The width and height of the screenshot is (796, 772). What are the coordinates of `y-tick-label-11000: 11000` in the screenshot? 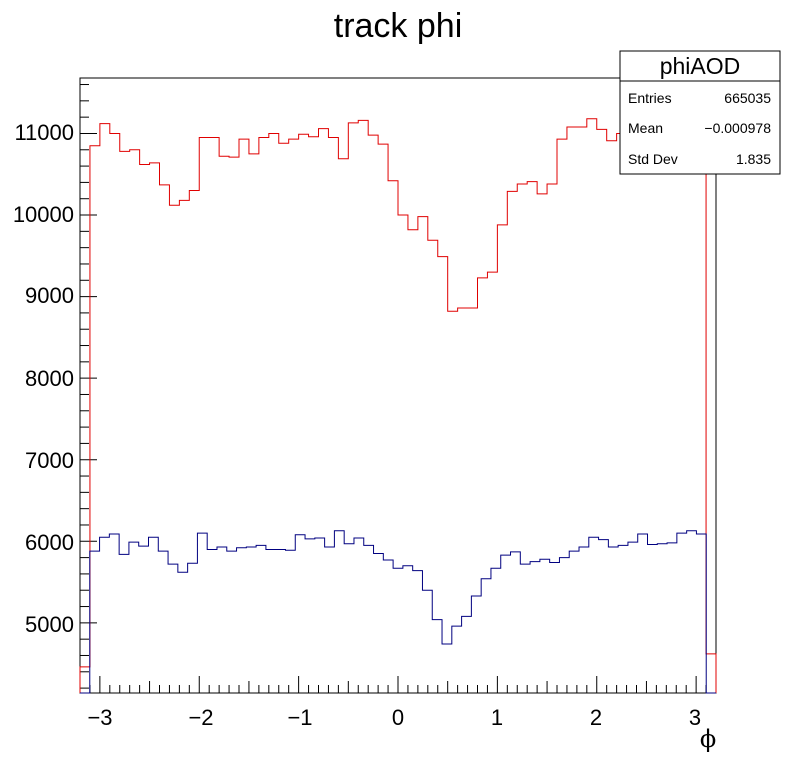 It's located at (44, 132).